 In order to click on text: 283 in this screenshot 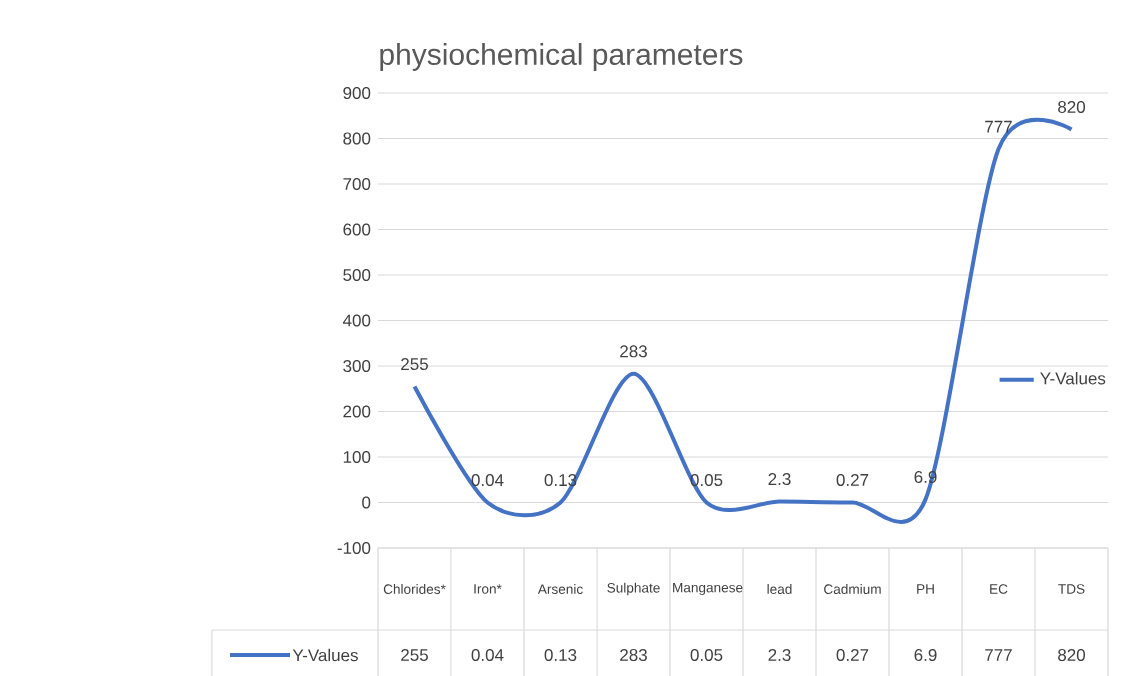, I will do `click(633, 351)`.